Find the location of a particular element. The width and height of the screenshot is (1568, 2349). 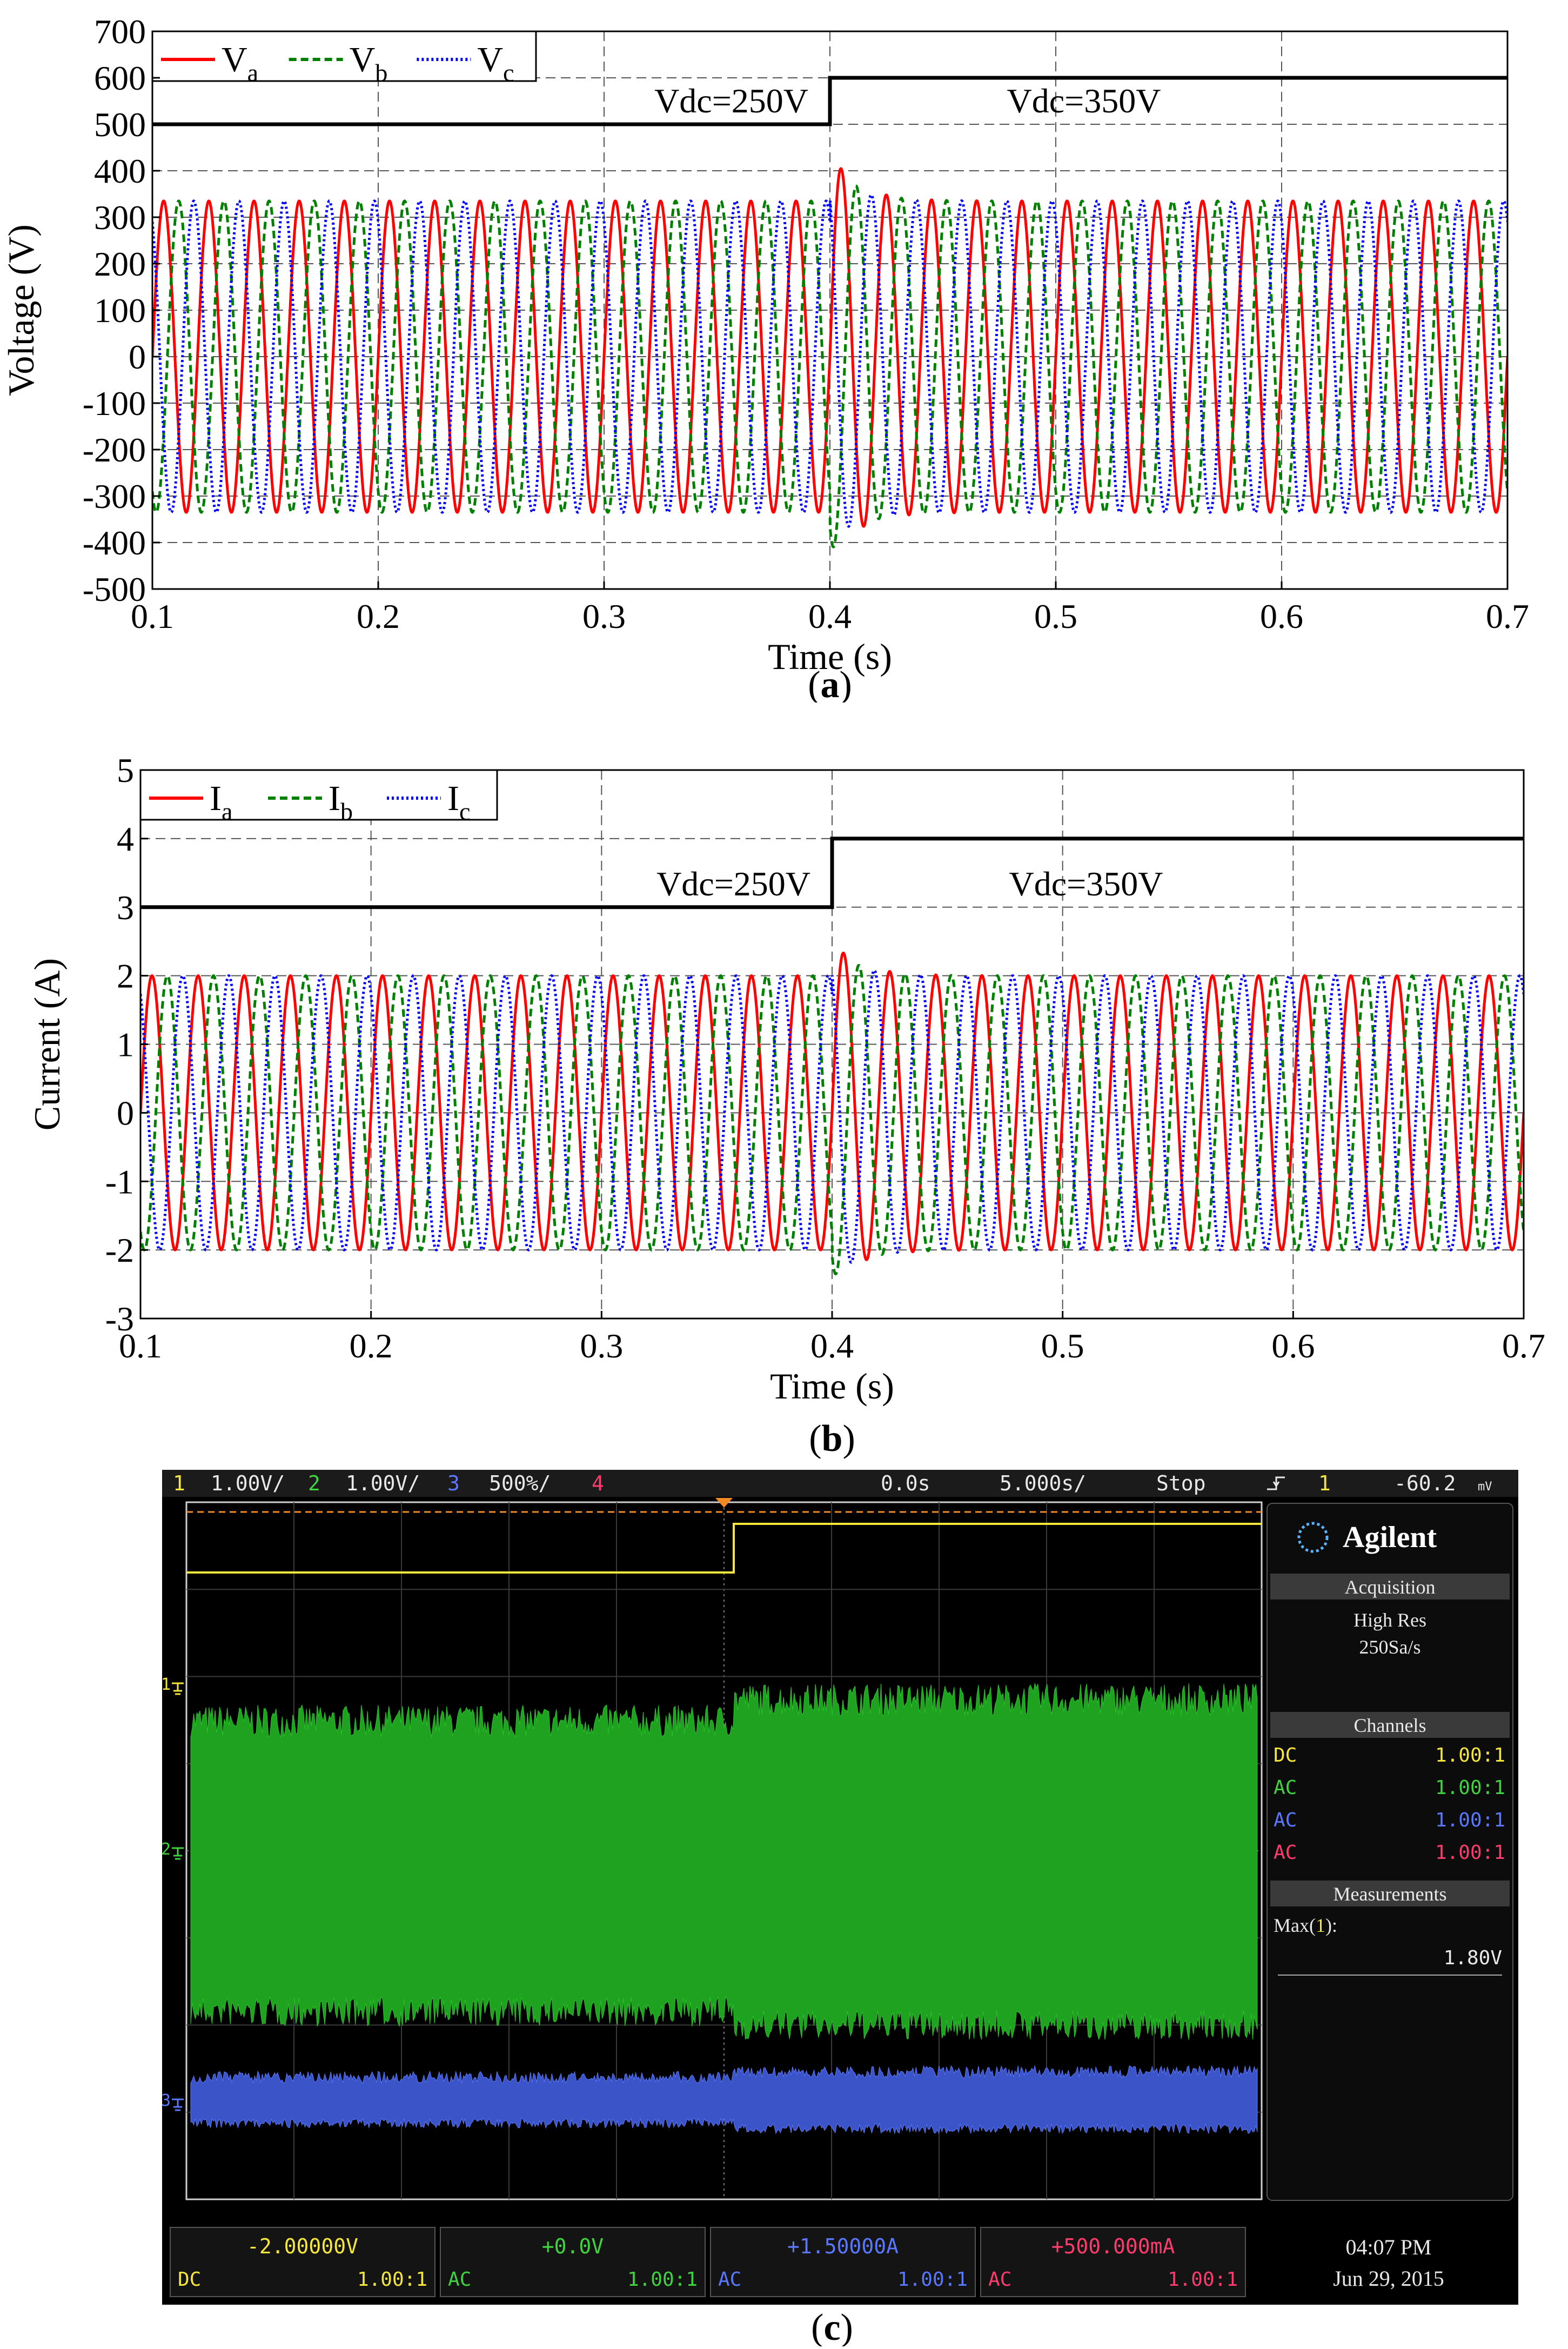

channels-header is located at coordinates (1390, 1725).